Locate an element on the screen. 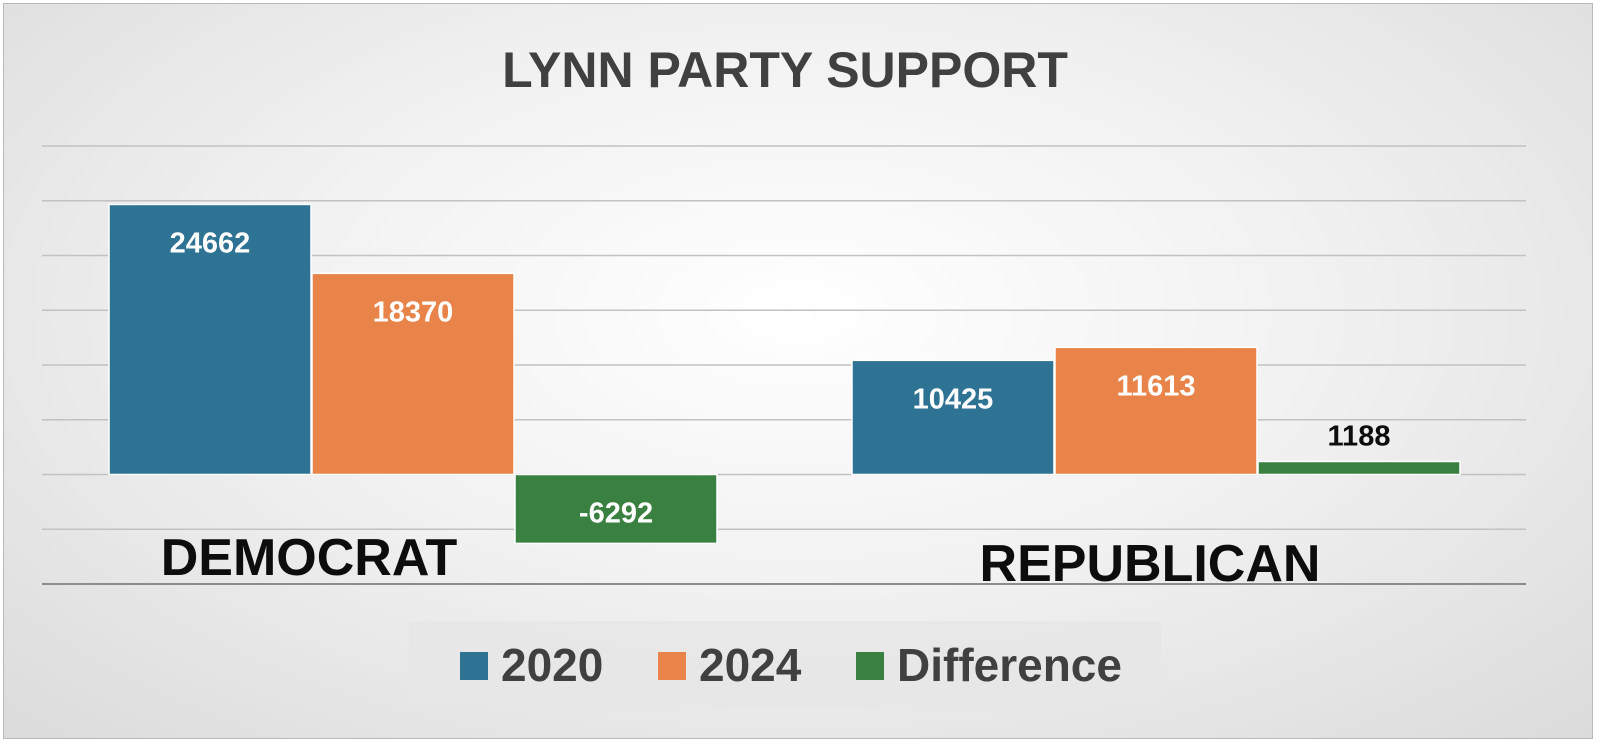  legend: 2020 2024 Difference is located at coordinates (785, 664).